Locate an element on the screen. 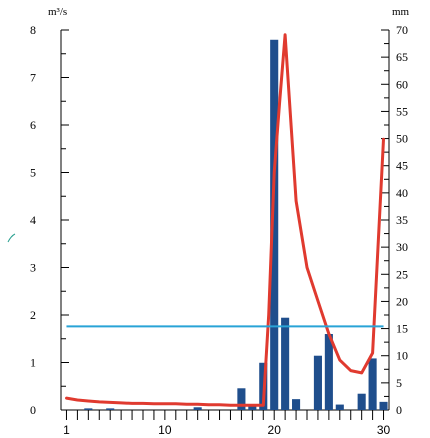 Image resolution: width=430 pixels, height=438 pixels. left-axis-unit: m³/s is located at coordinates (57, 12).